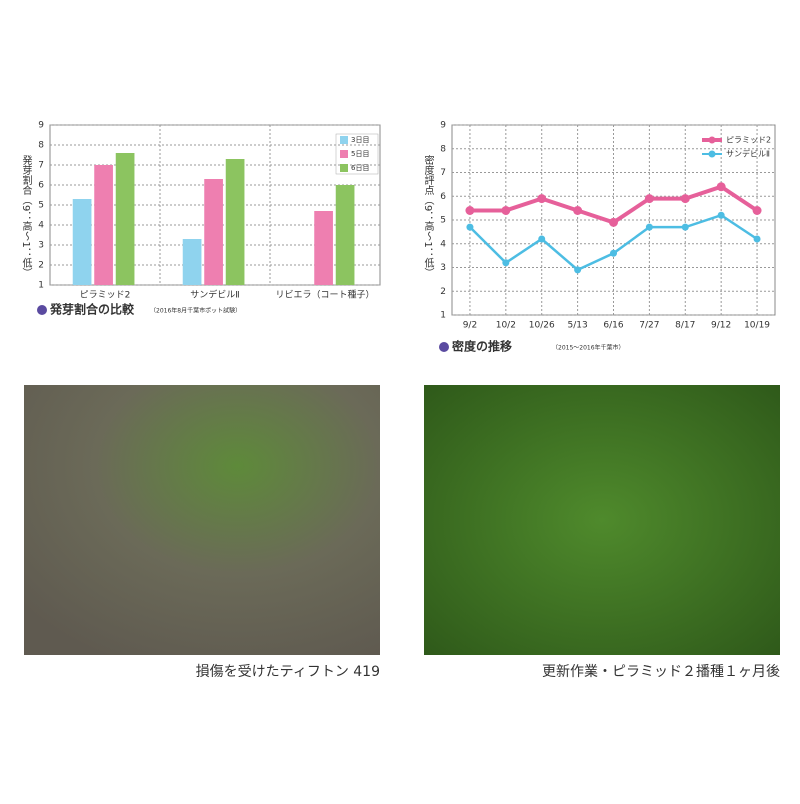  Describe the element at coordinates (748, 140) in the screenshot. I see `legend-label: ピラミッド2` at that location.